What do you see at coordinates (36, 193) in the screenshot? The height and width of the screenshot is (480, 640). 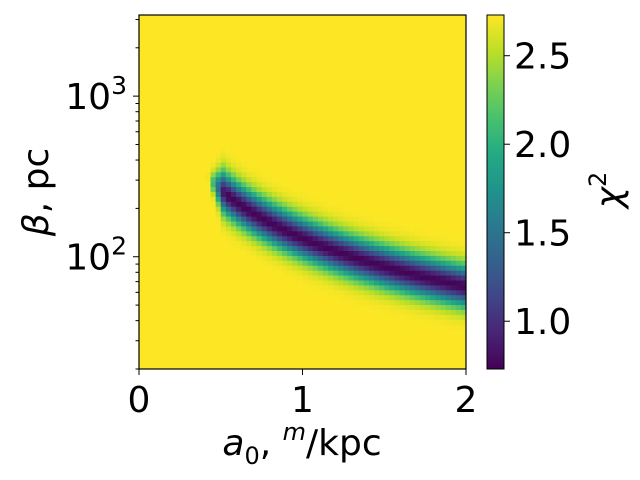 I see `y-axis-label: β, pc` at bounding box center [36, 193].